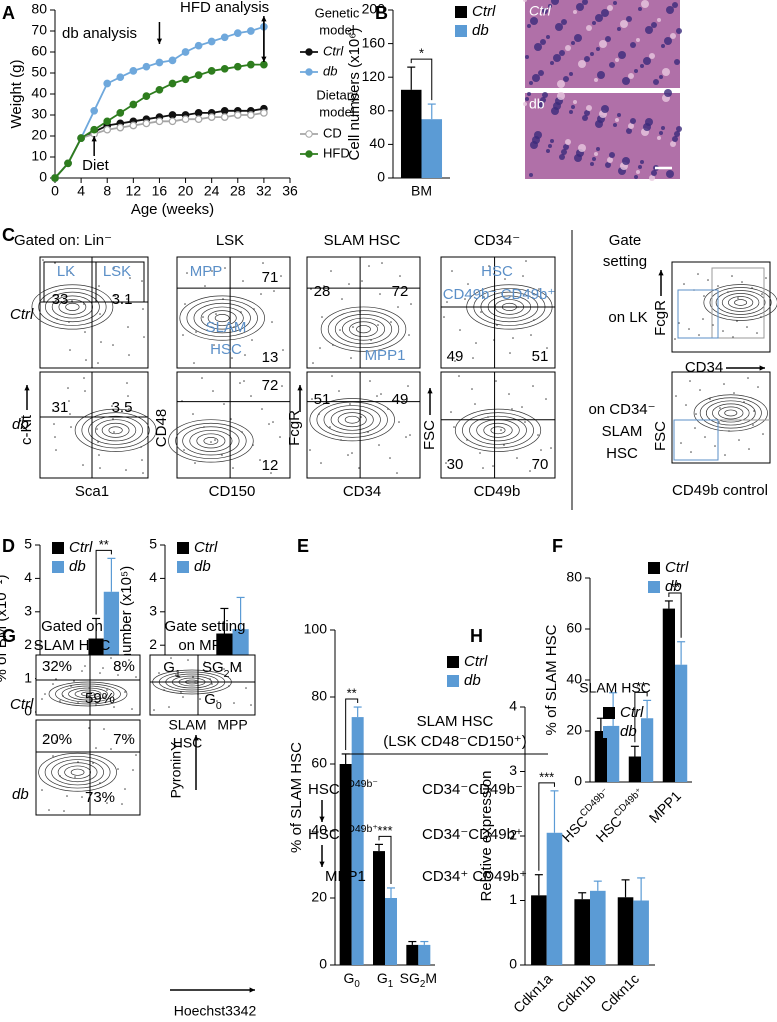 This screenshot has width=777, height=1022. I want to click on gate-label: G1, so click(172, 669).